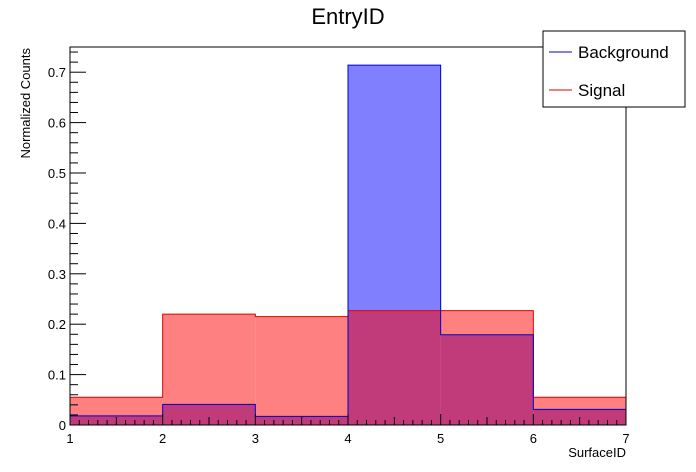 The height and width of the screenshot is (472, 696). Describe the element at coordinates (347, 16) in the screenshot. I see `chart-title: EntryID` at that location.